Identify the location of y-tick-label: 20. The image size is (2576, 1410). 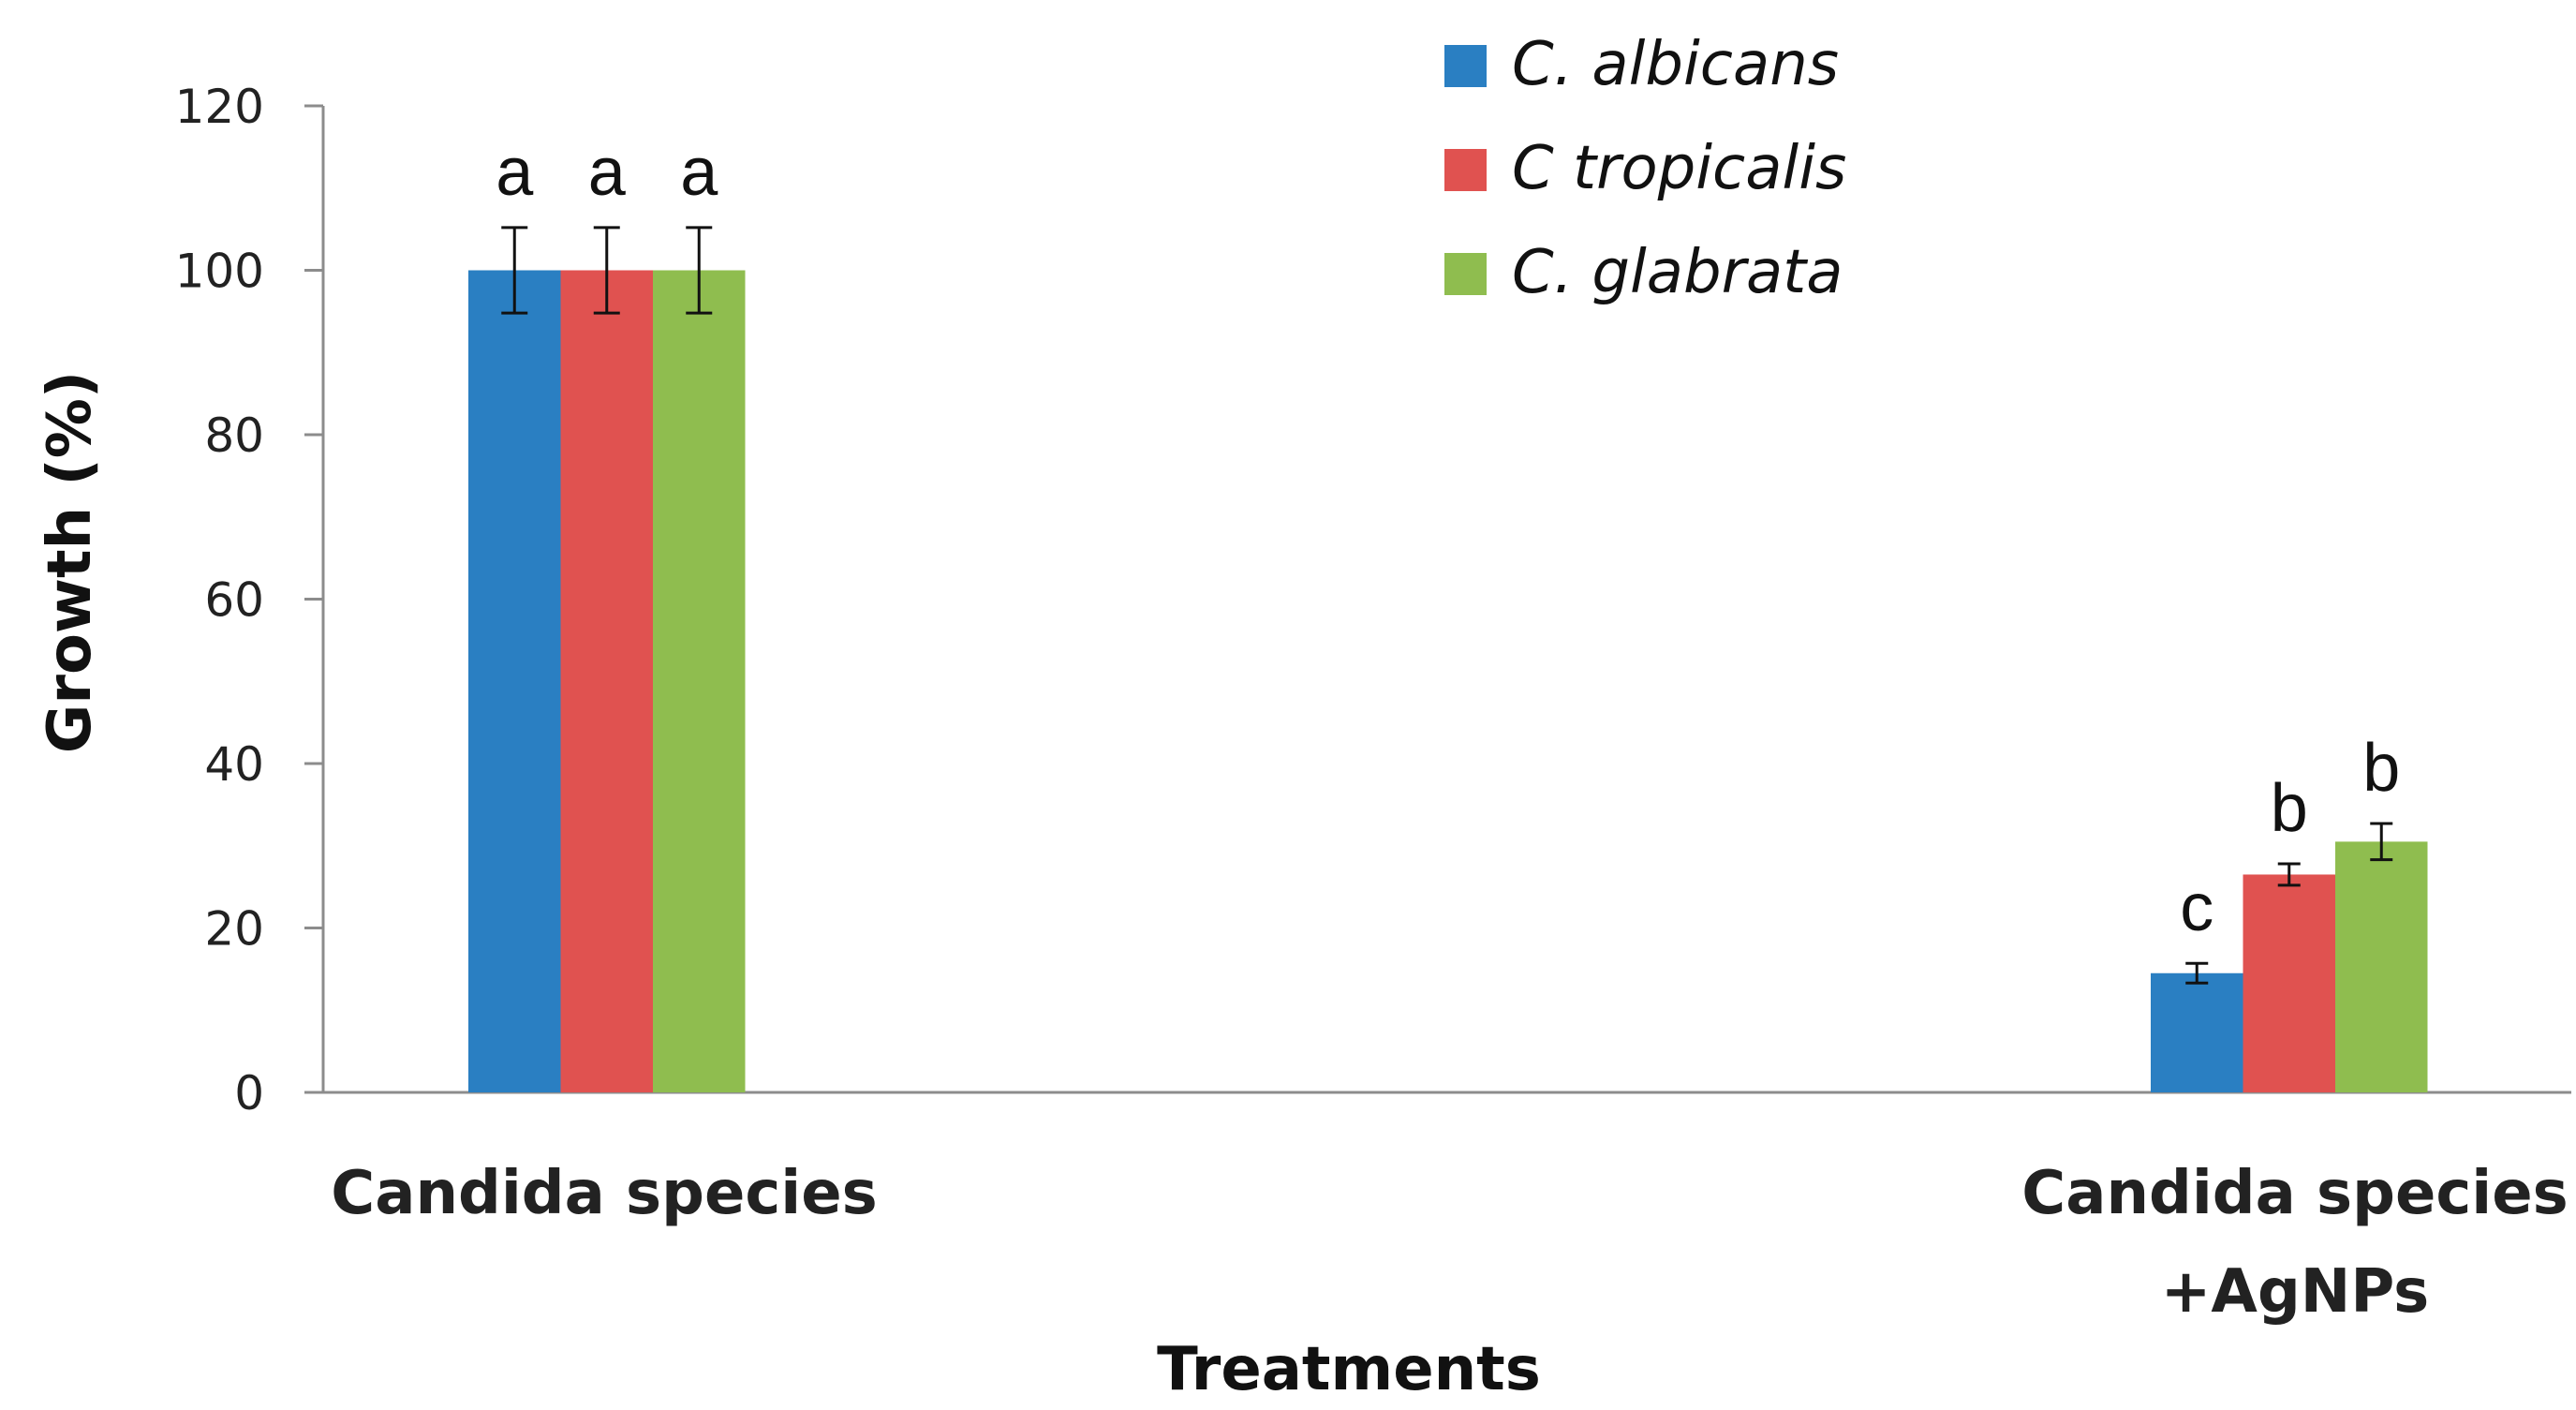
(234, 929).